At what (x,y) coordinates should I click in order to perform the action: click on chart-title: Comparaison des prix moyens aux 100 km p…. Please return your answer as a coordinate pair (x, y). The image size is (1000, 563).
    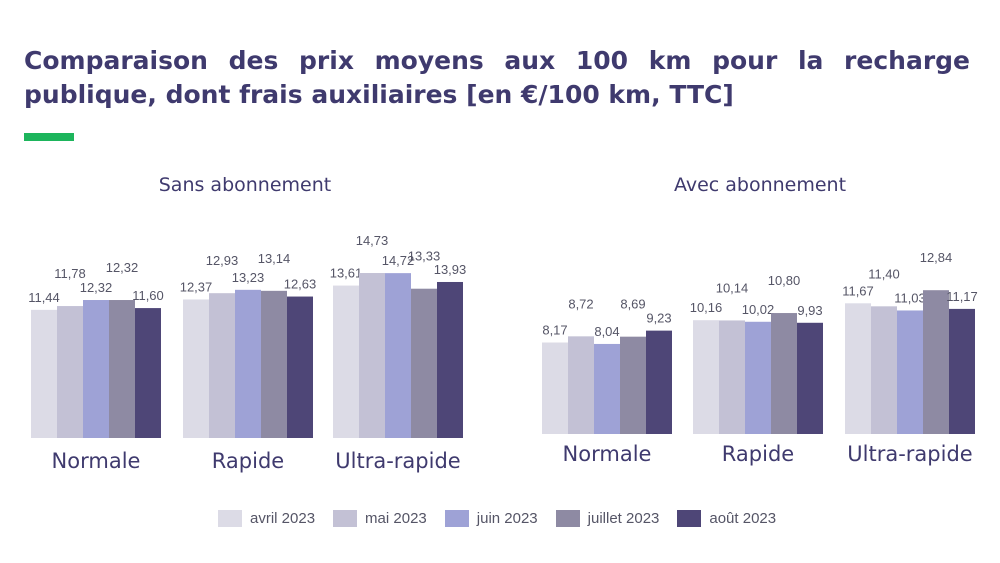
    Looking at the image, I should click on (497, 77).